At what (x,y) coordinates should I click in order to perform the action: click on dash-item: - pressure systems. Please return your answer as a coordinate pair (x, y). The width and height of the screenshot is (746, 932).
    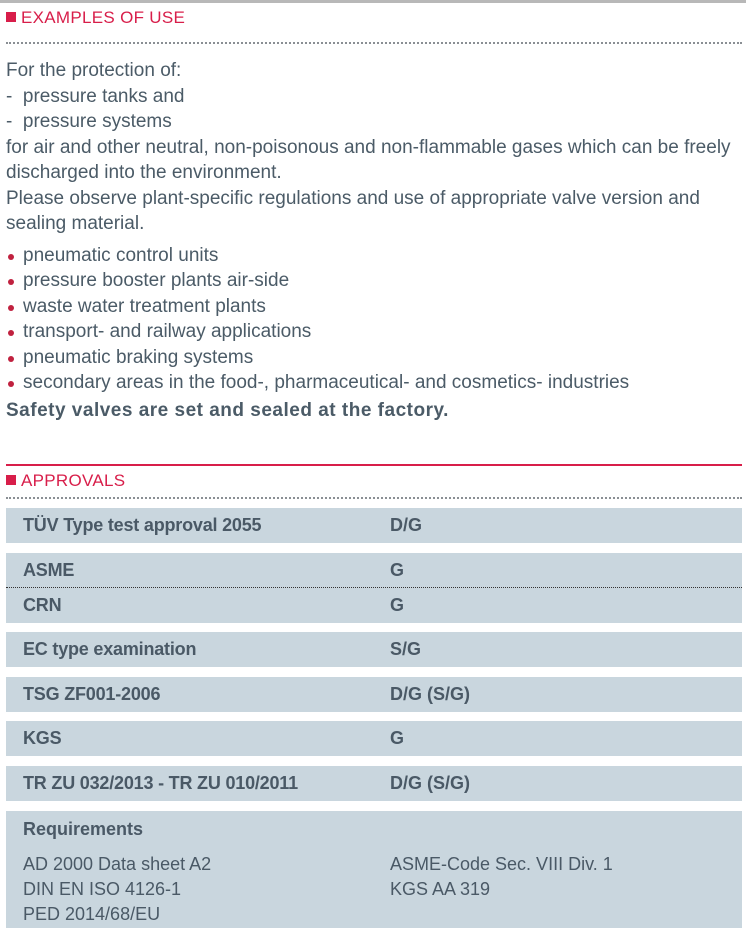
    Looking at the image, I should click on (89, 121).